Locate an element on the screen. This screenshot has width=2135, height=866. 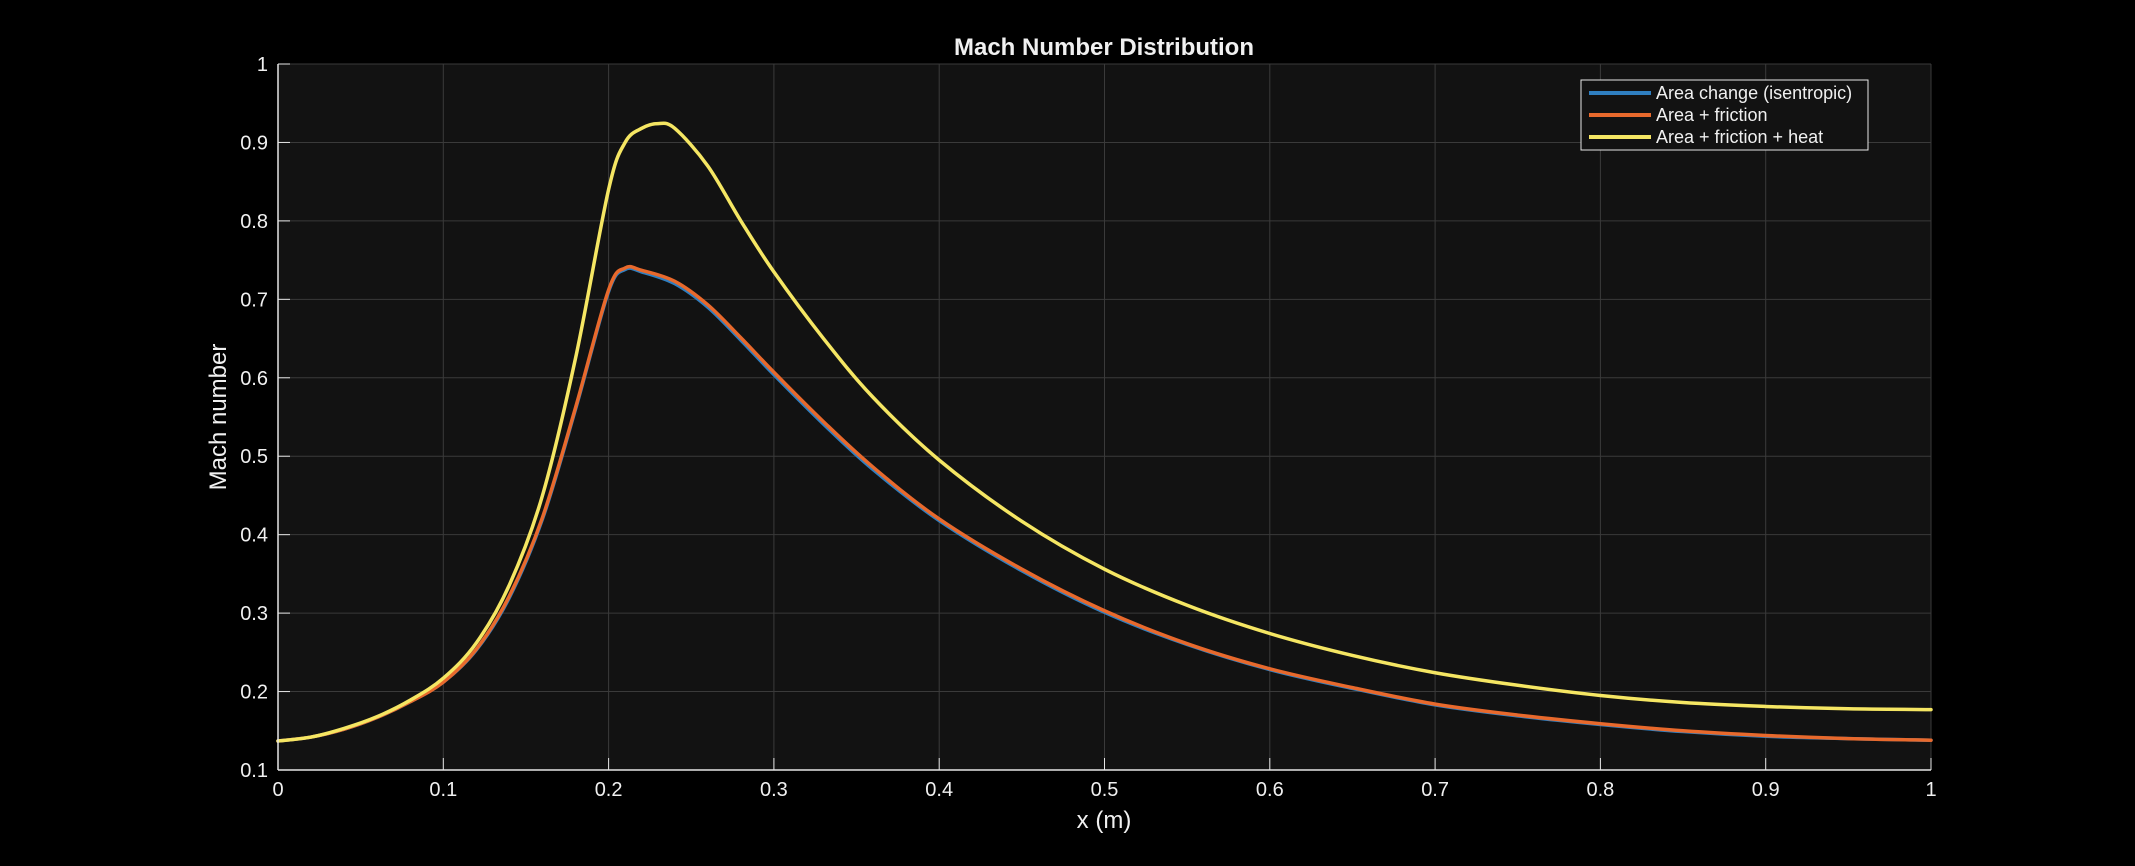
y-tick-label-0-5: 0.5 is located at coordinates (254, 457).